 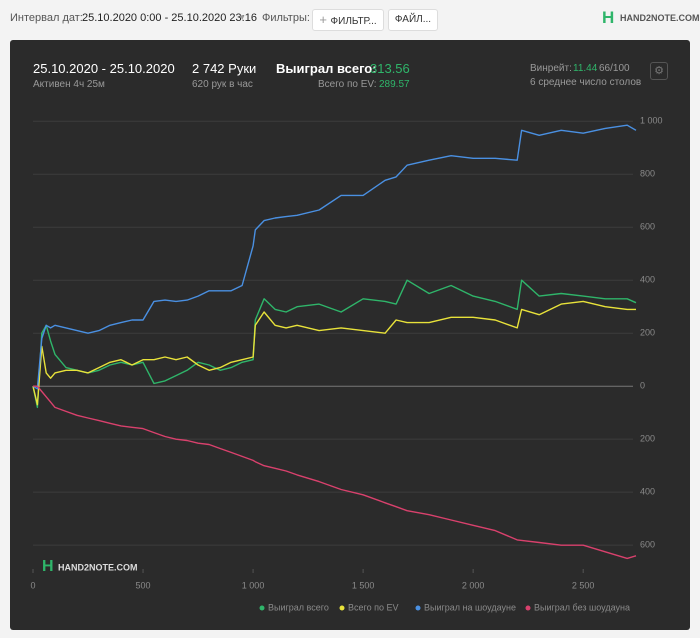 I want to click on x-tick-label: 0, so click(x=32, y=585).